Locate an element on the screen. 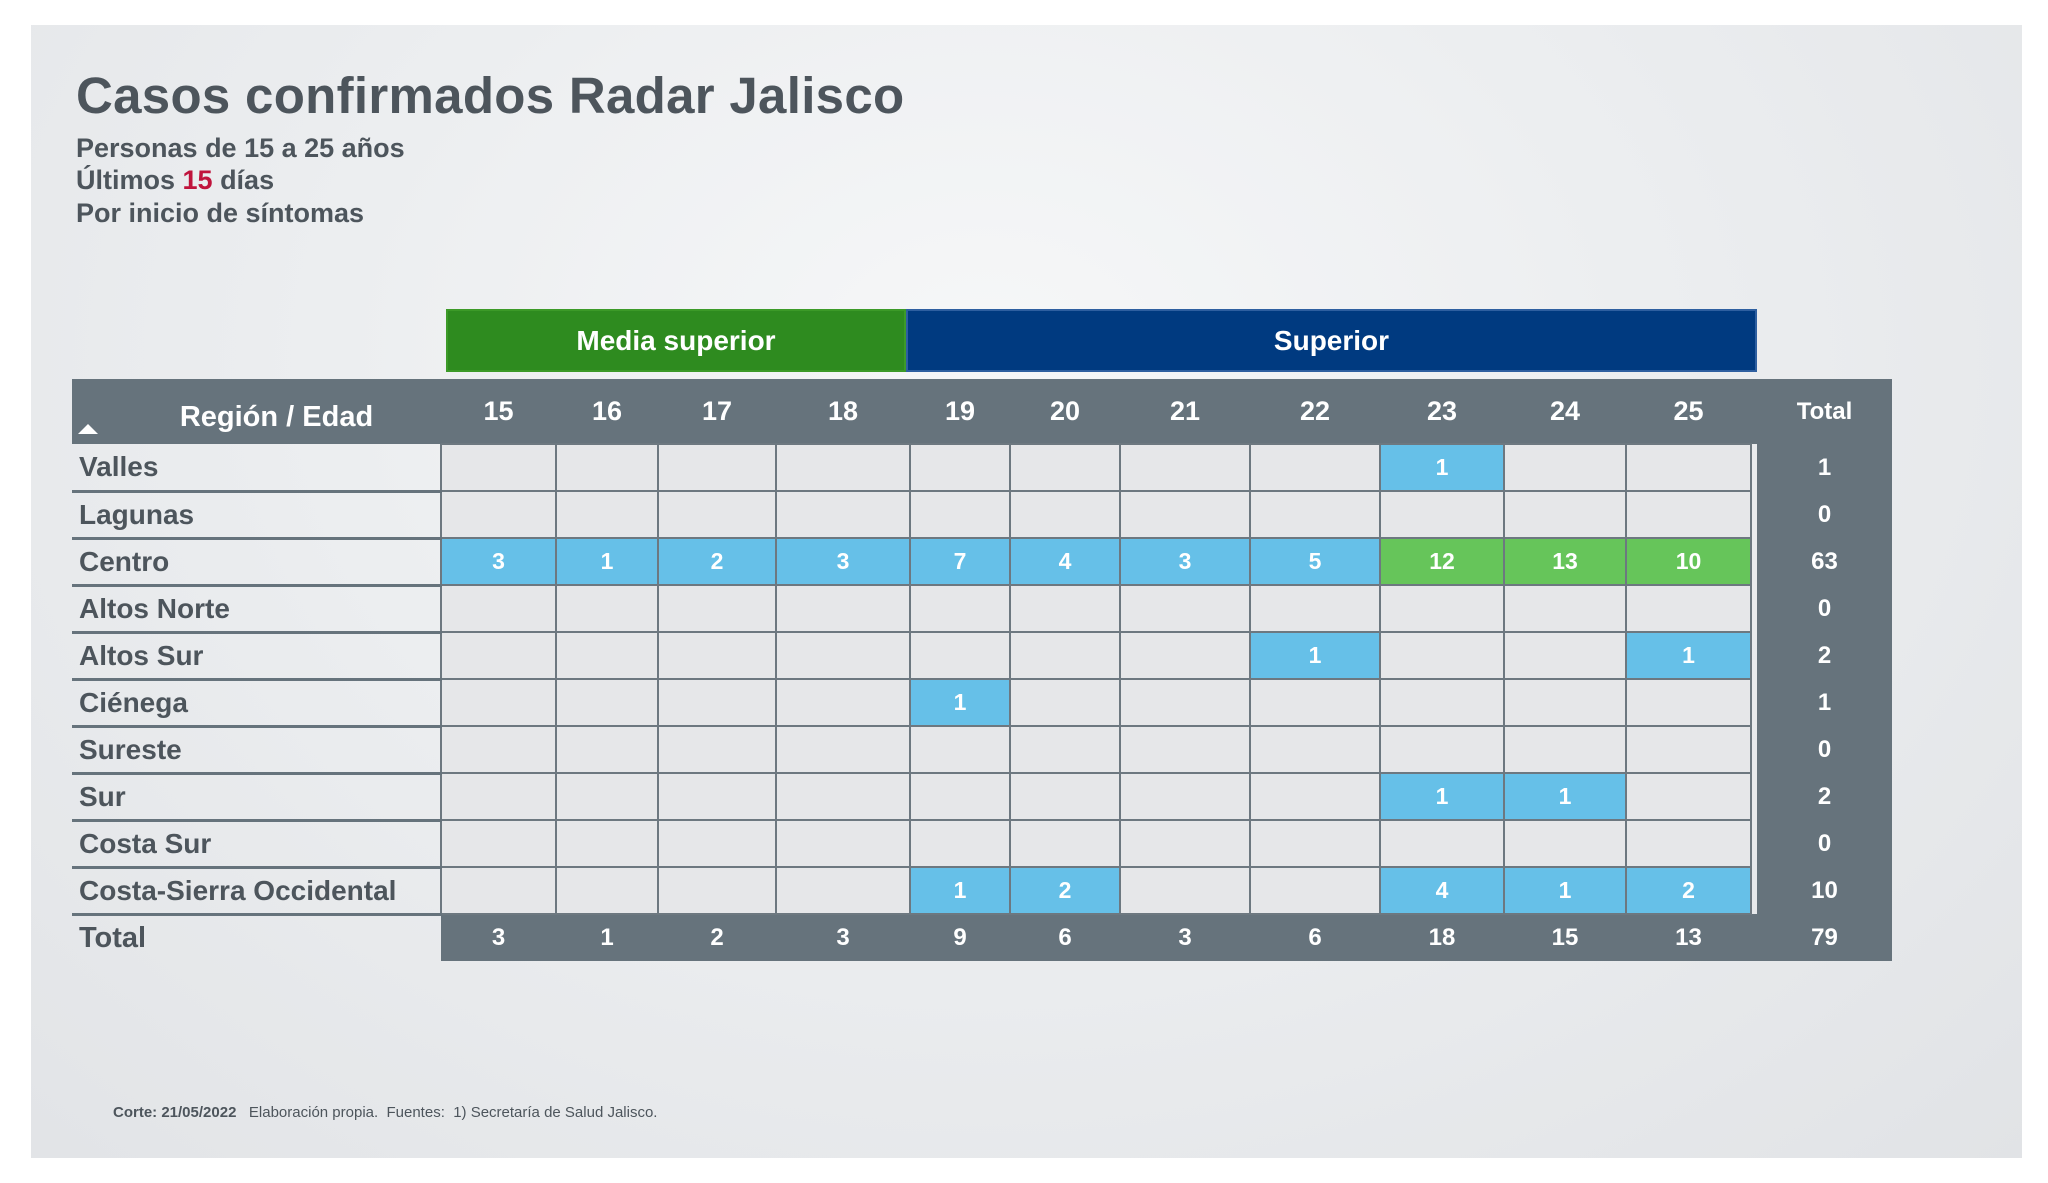  age-column-header: 23 is located at coordinates (1442, 411).